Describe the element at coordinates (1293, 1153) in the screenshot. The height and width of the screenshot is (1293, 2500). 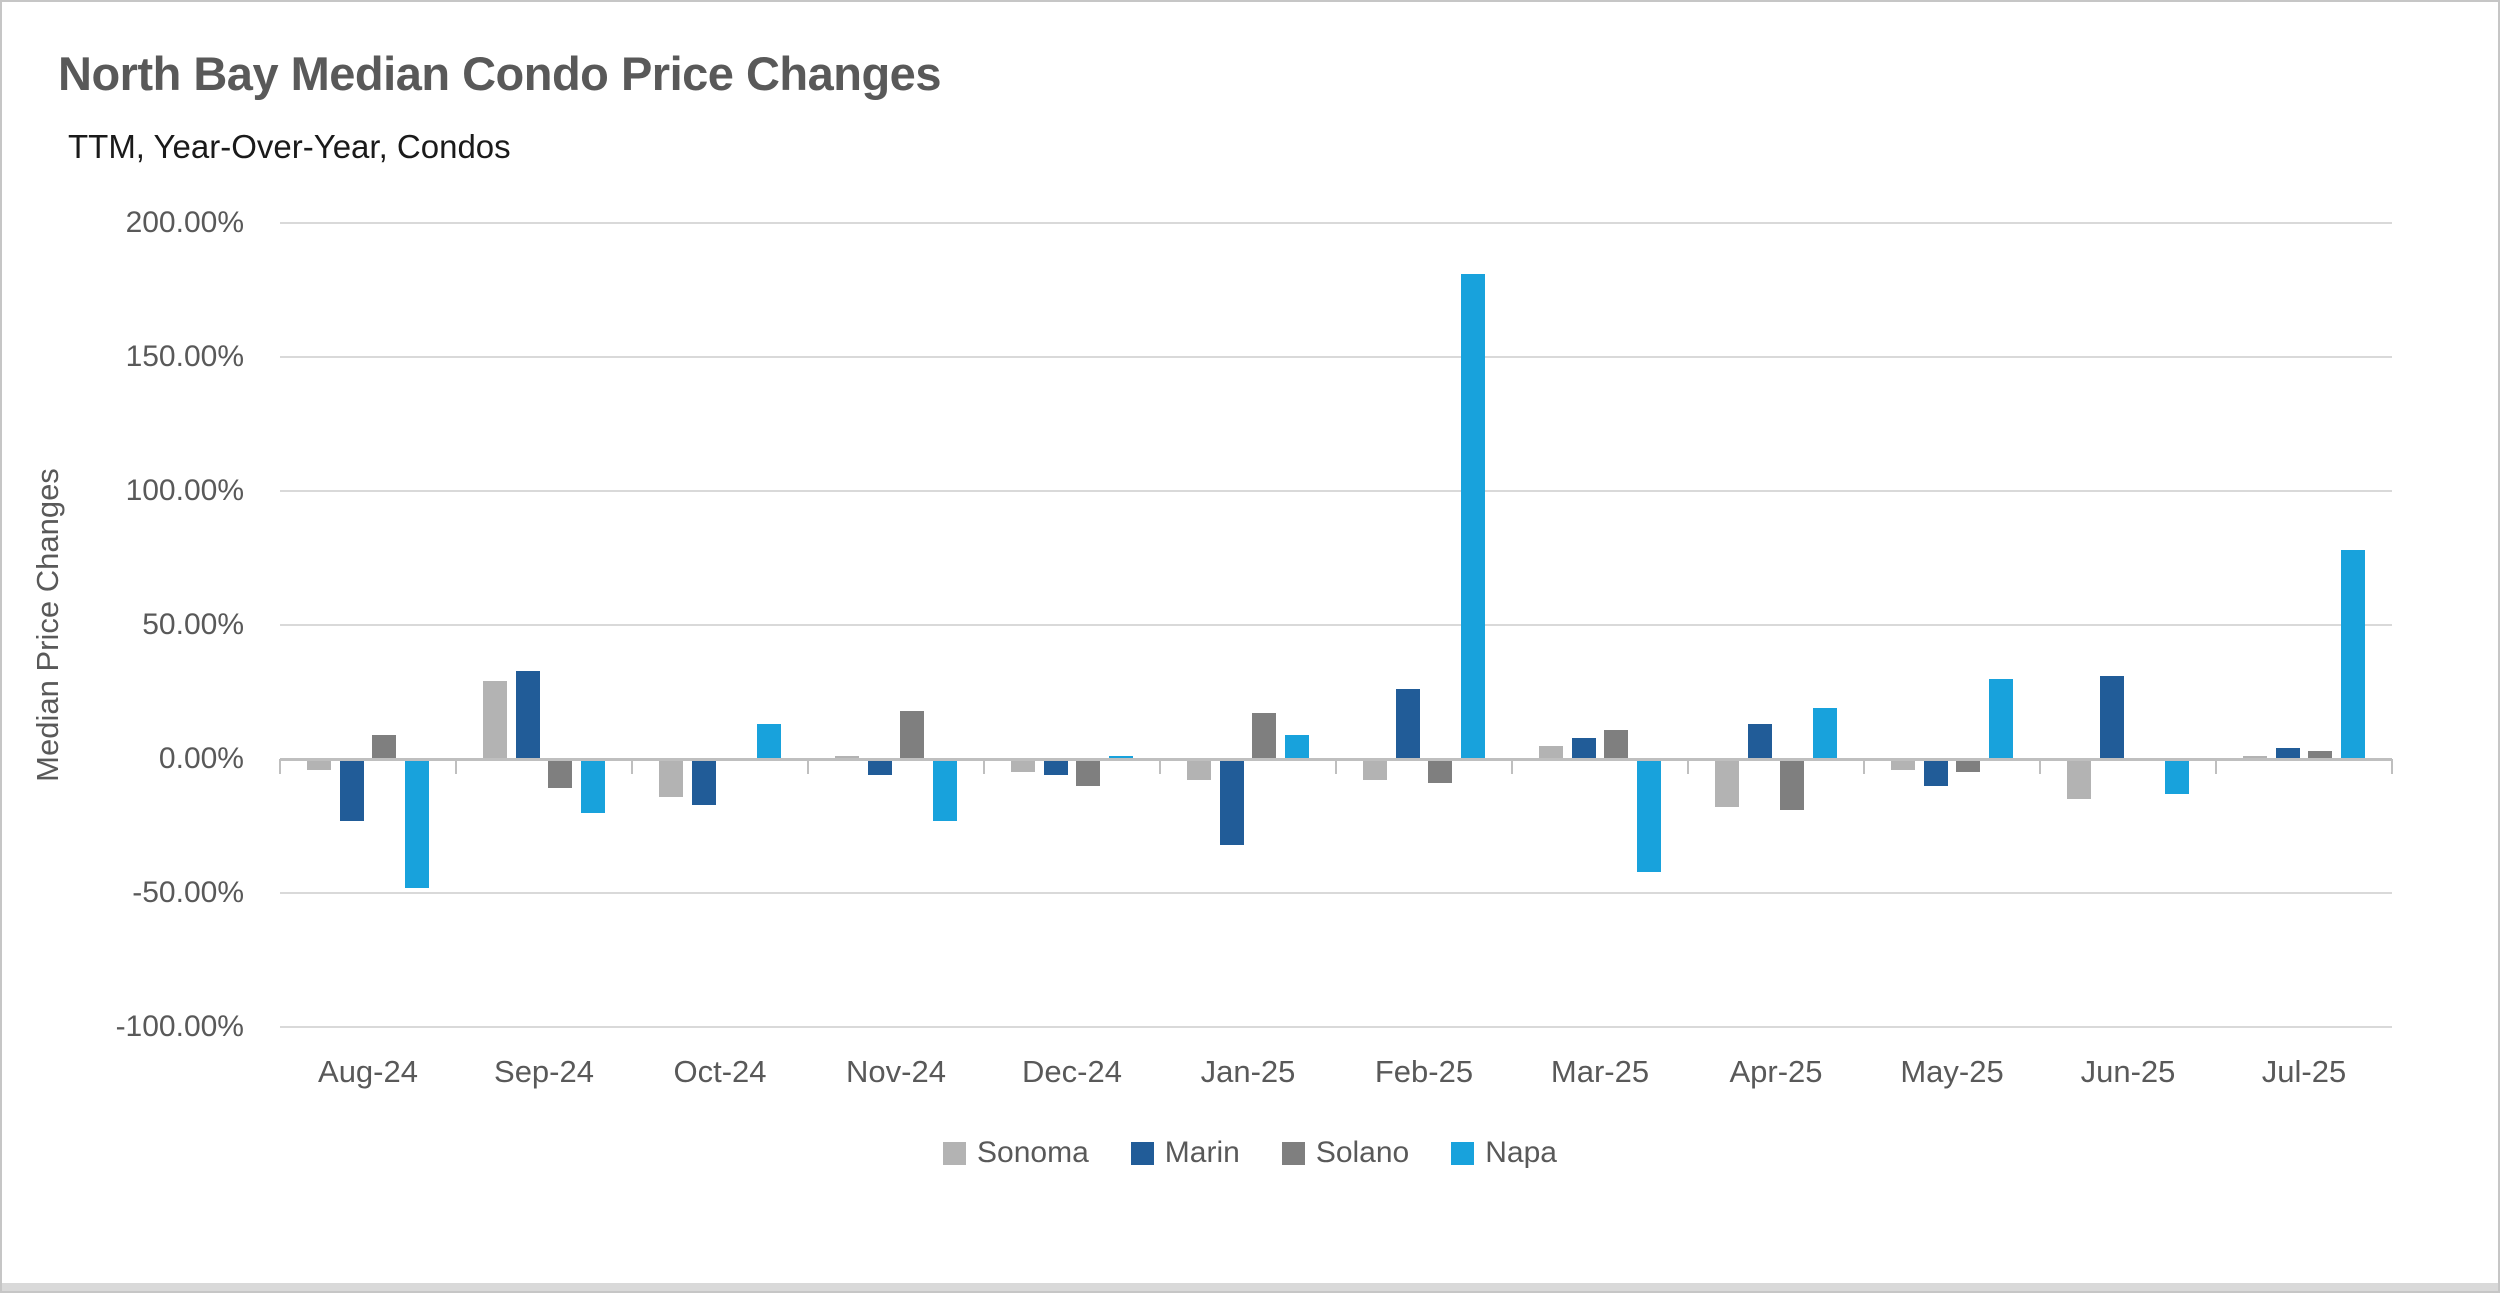
I see `legend-swatch-solano` at that location.